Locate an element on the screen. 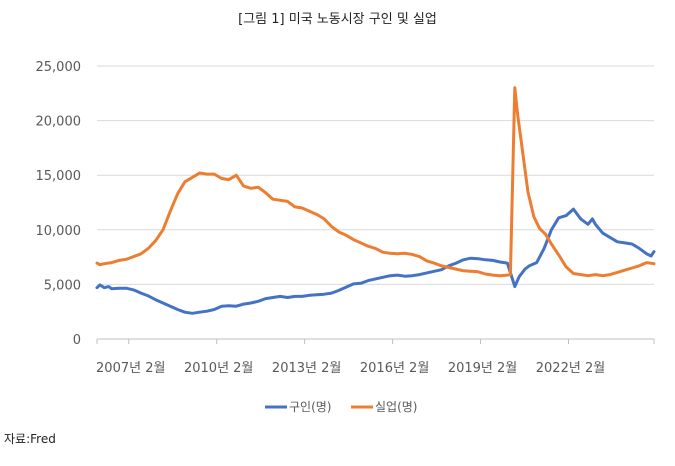  x-tick-label: 2019년 2월 is located at coordinates (482, 368).